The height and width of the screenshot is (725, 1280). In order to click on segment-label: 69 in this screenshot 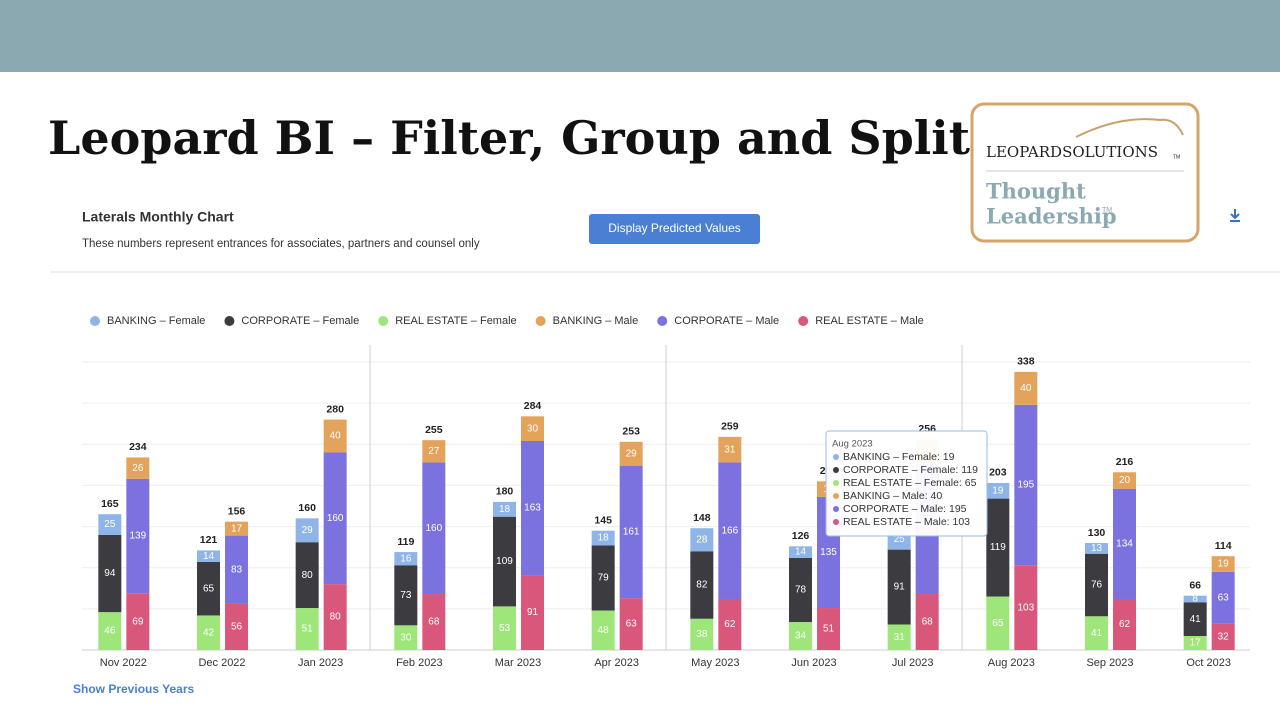, I will do `click(138, 621)`.